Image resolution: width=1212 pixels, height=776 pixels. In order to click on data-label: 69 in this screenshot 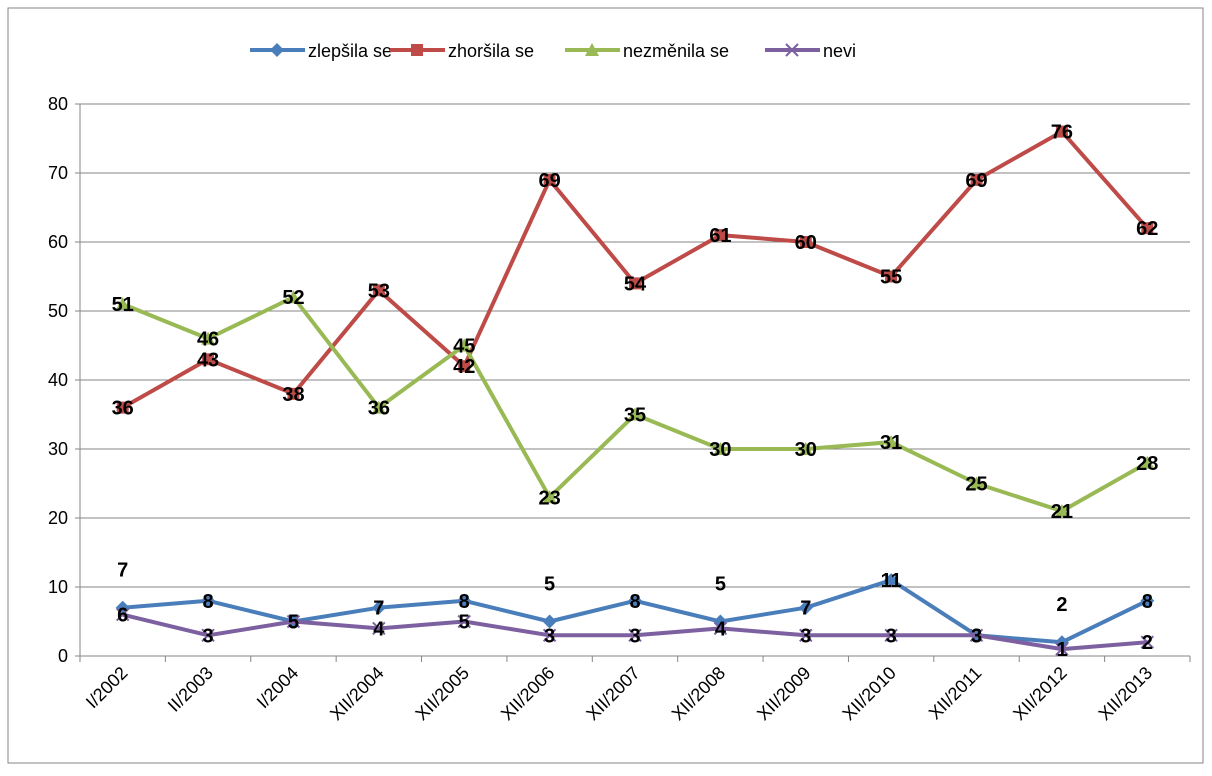, I will do `click(549, 181)`.